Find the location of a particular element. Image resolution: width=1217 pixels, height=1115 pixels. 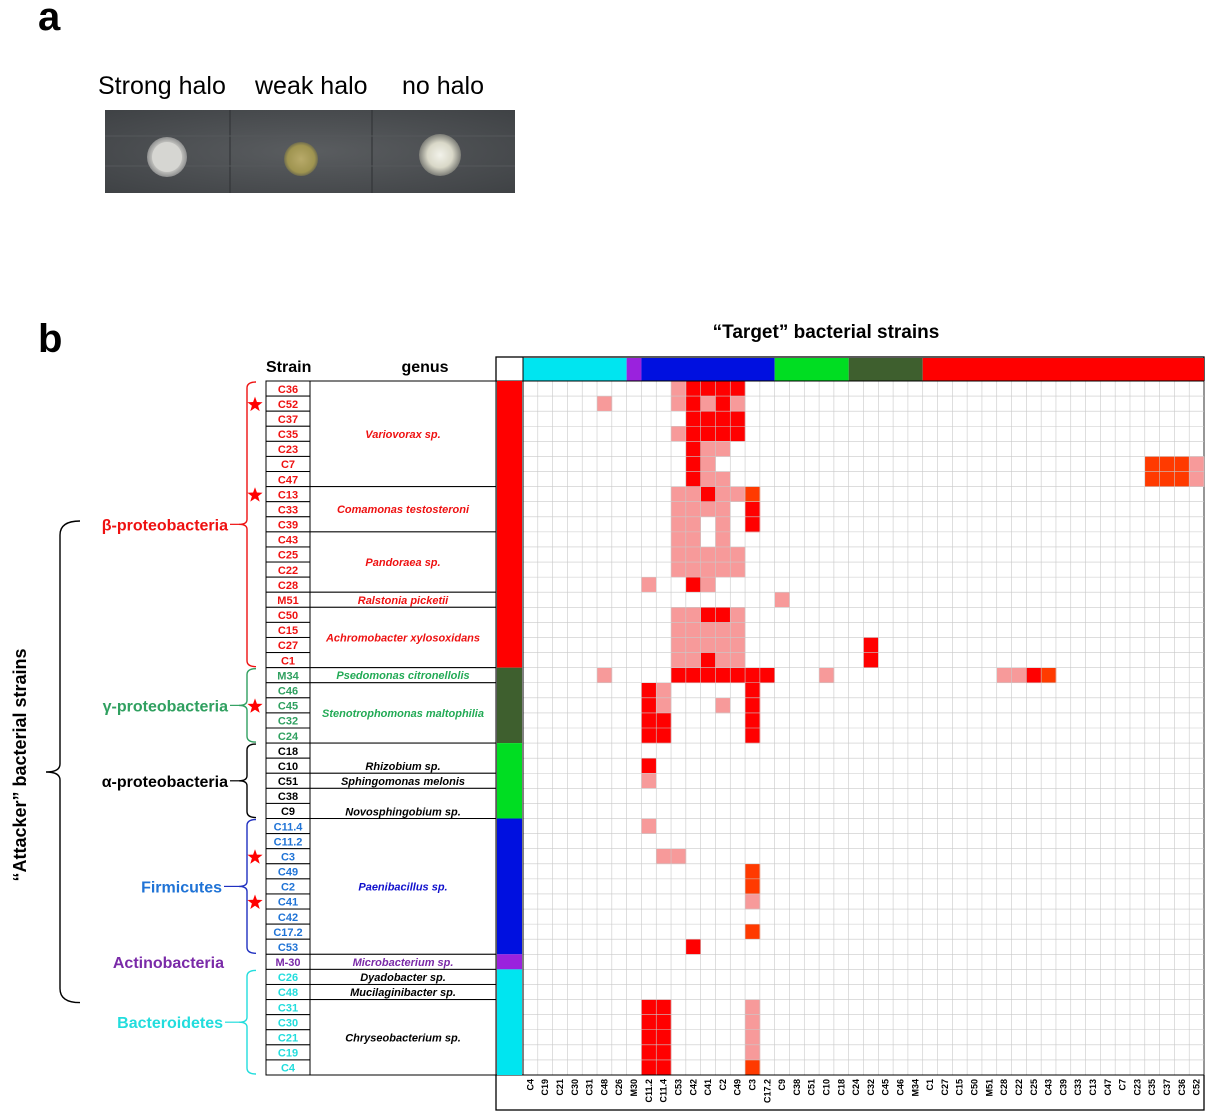

strain-label: C11.2 is located at coordinates (288, 842).